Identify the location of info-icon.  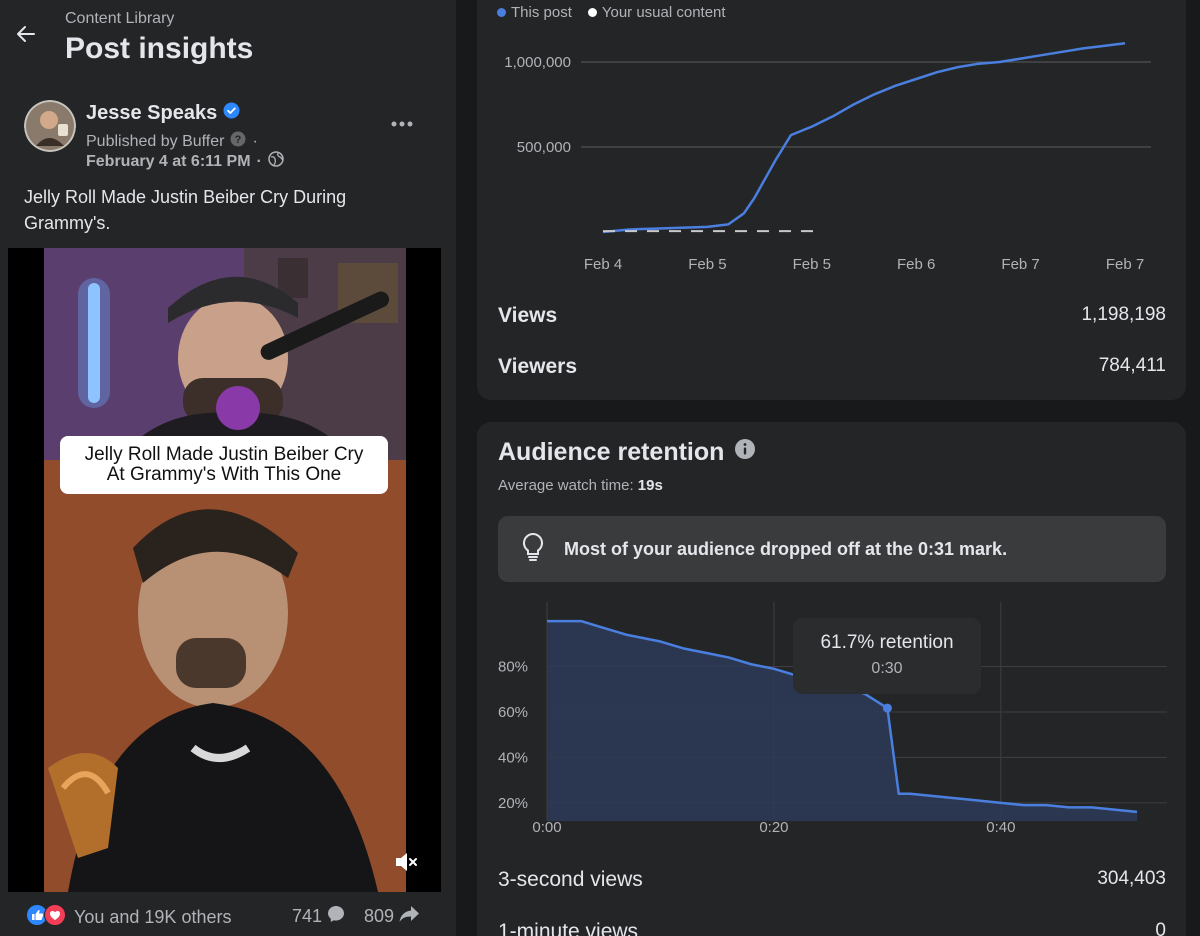
(745, 452).